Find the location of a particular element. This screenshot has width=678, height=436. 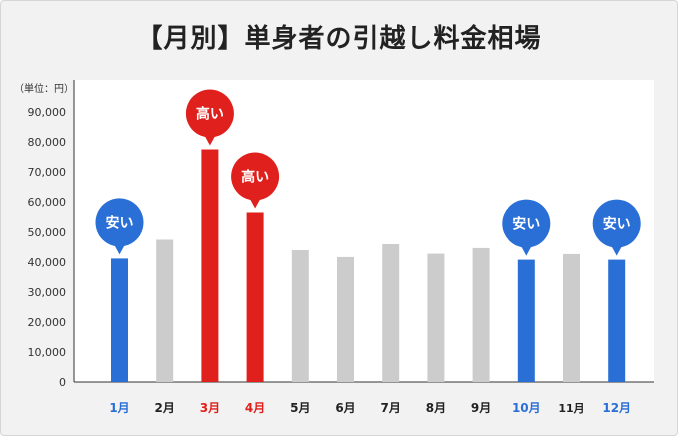

y-tick-label: 40,000 is located at coordinates (47, 262).